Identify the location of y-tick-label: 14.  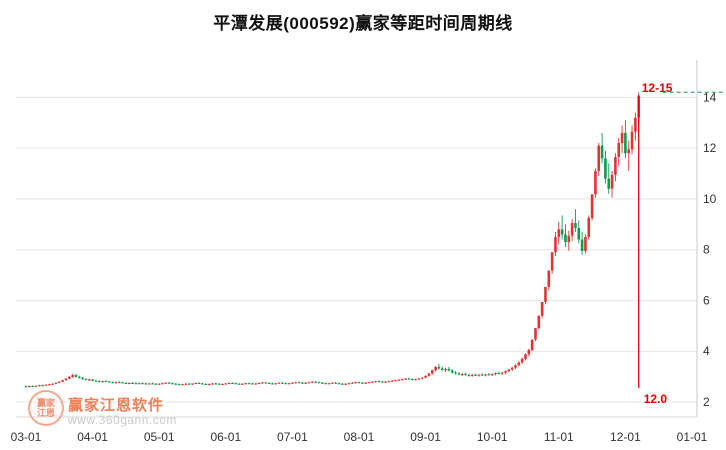
(710, 97).